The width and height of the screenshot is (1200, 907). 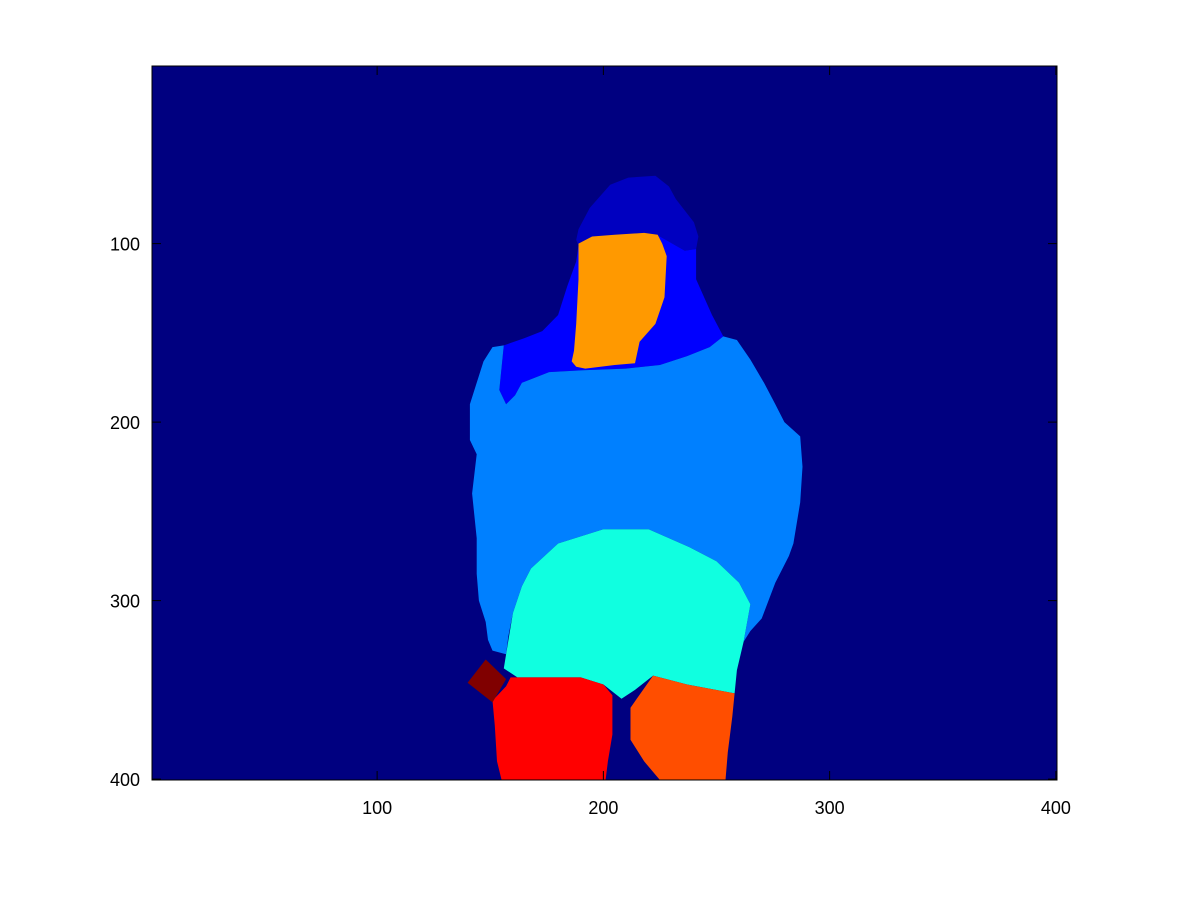 What do you see at coordinates (125, 780) in the screenshot?
I see `y-tick-label: 400` at bounding box center [125, 780].